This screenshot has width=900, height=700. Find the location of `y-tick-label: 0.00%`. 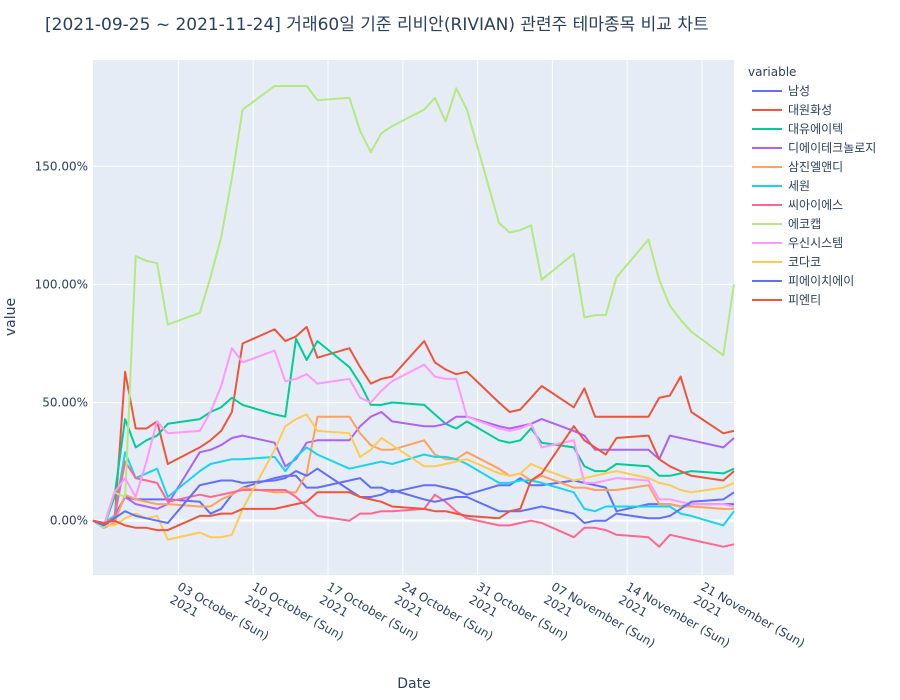

y-tick-label: 0.00% is located at coordinates (69, 521).